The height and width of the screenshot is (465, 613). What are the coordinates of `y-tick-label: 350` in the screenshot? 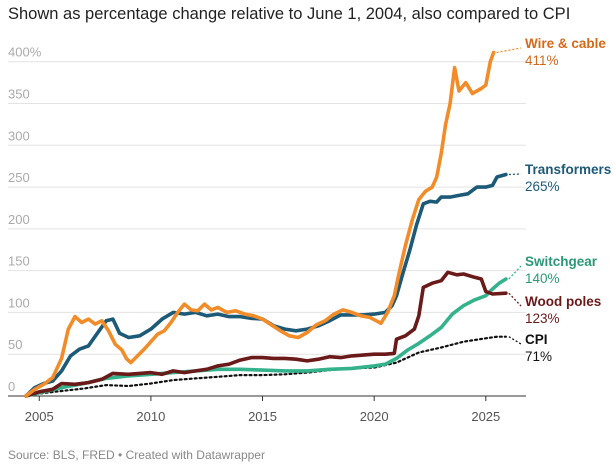 It's located at (19, 94).